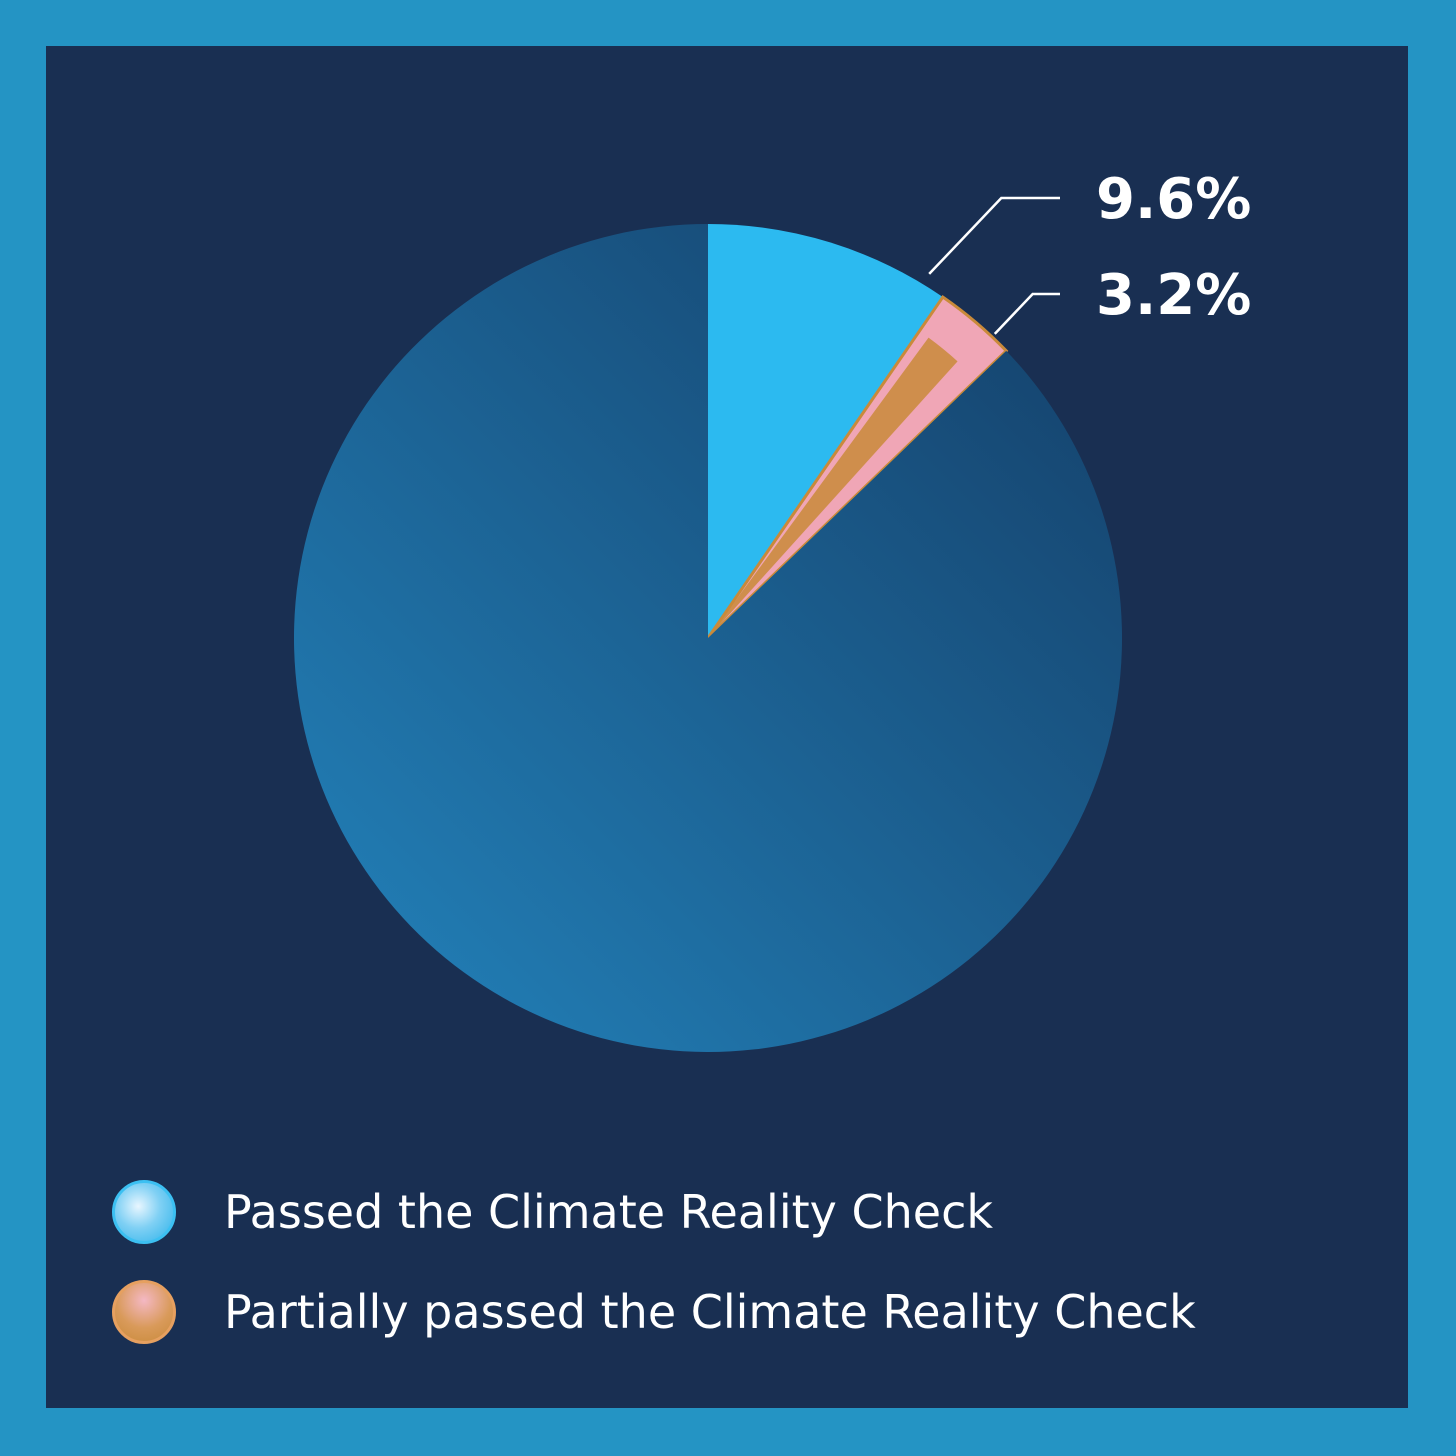 The width and height of the screenshot is (1456, 1456). Describe the element at coordinates (1173, 295) in the screenshot. I see `data-label-partial: 3.2%` at that location.